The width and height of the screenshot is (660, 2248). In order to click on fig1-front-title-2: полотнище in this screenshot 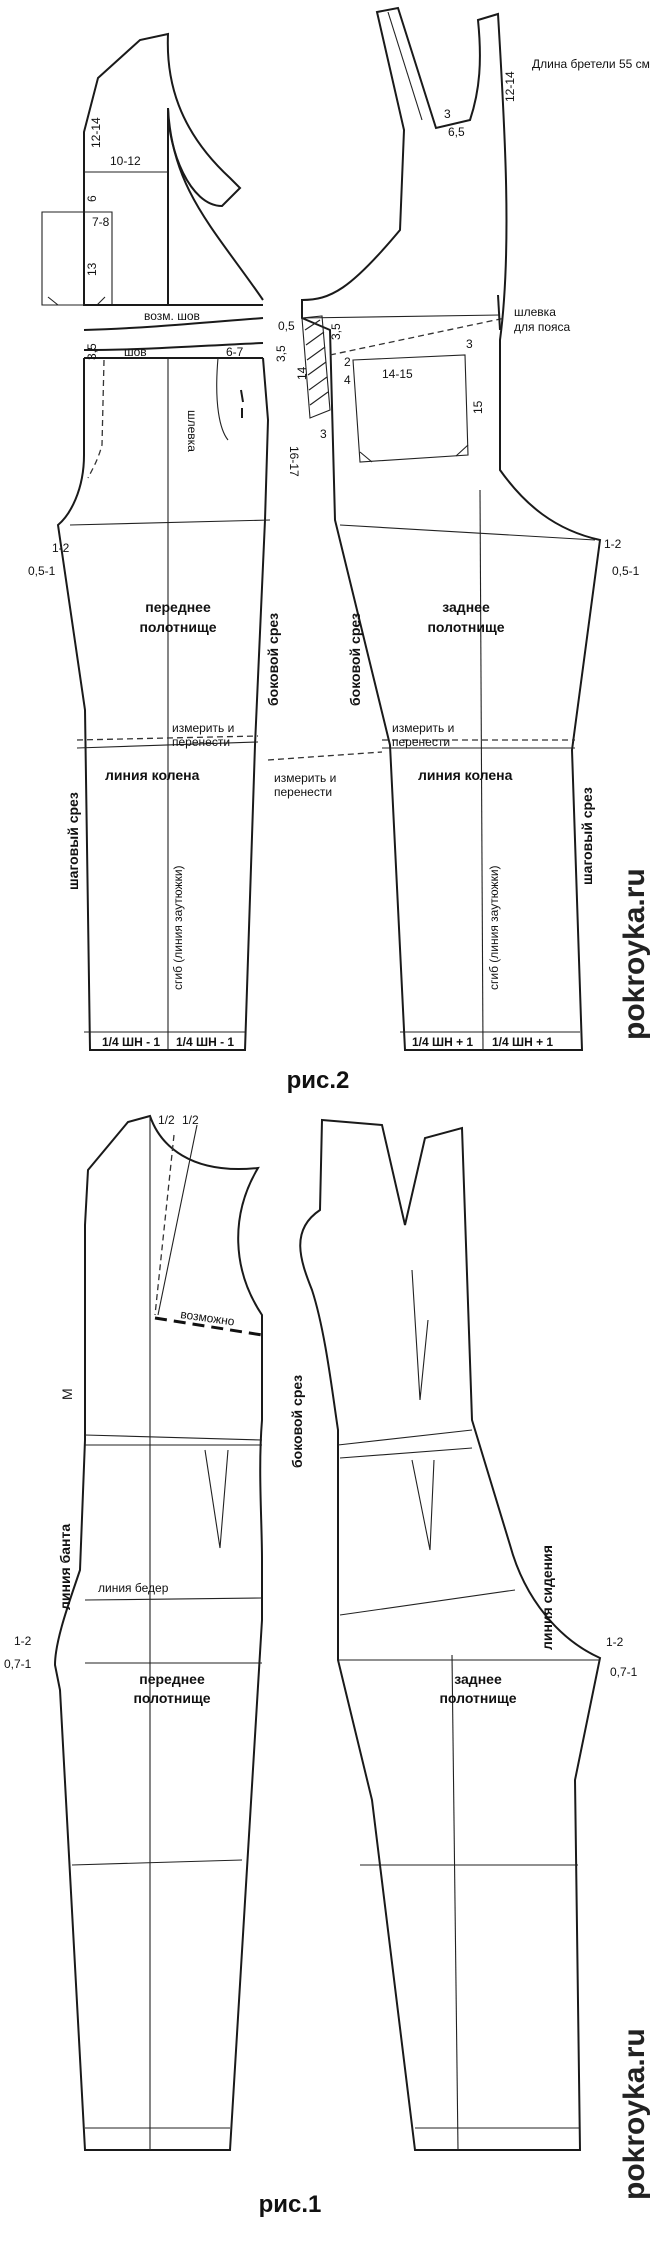, I will do `click(171, 1698)`.